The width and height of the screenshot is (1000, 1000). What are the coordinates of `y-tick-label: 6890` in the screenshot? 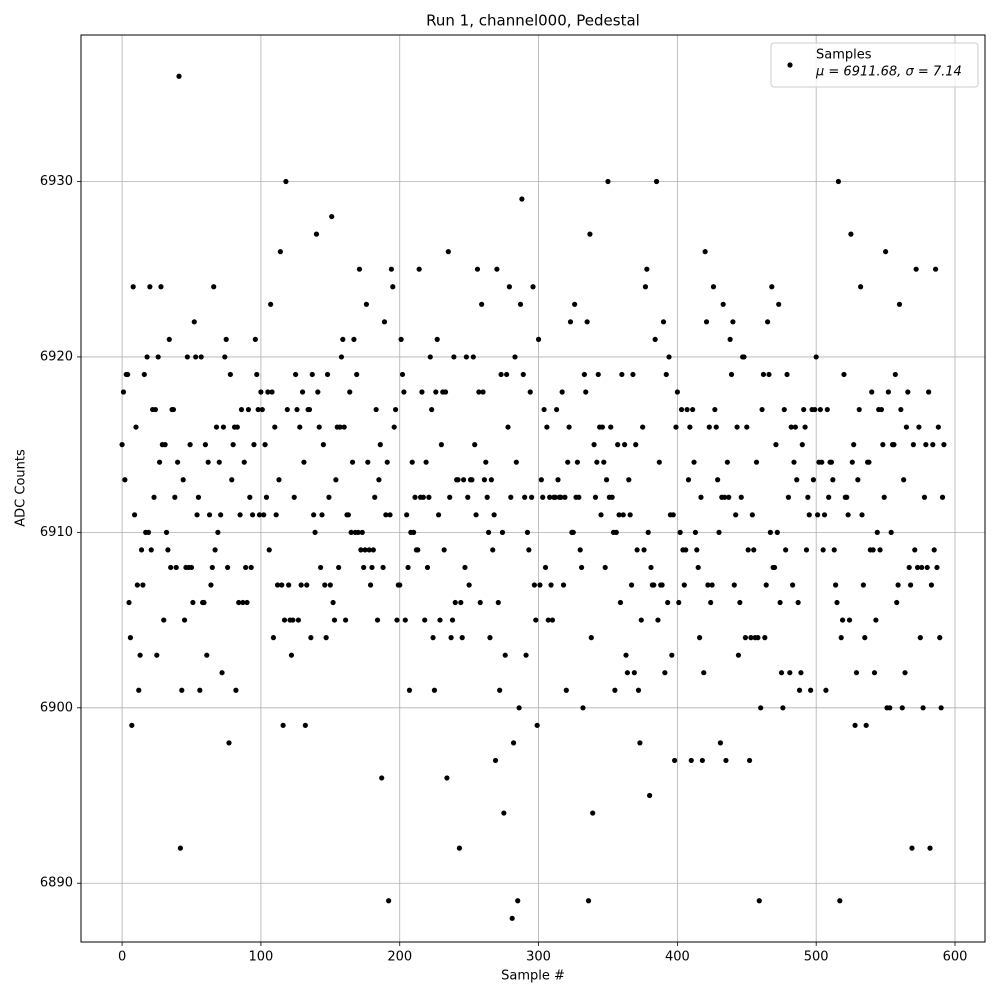 It's located at (56, 883).